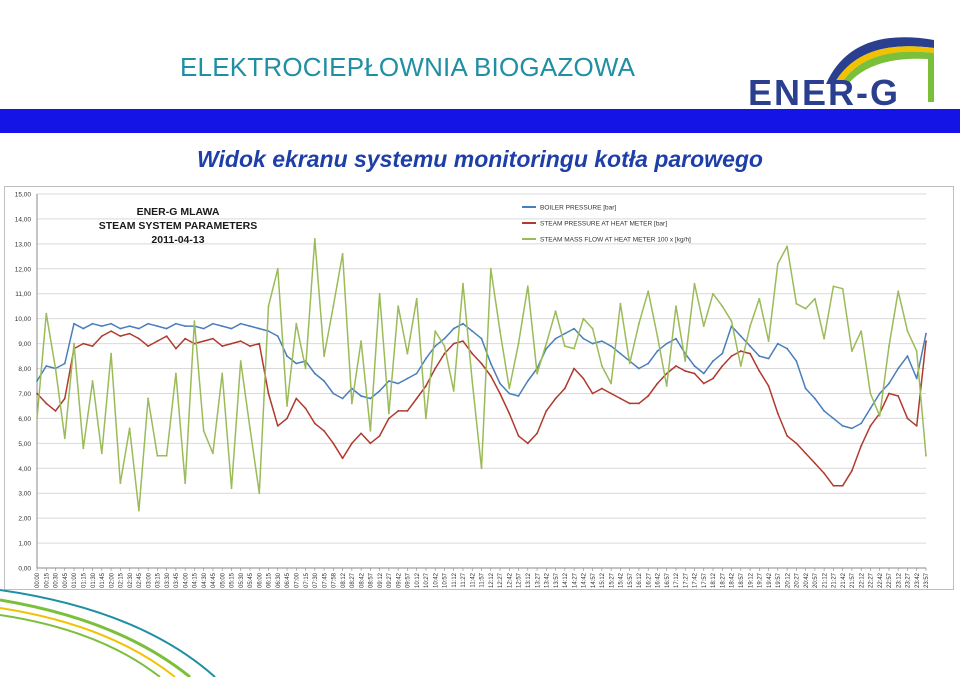 This screenshot has width=960, height=677. I want to click on y-tick-label: 2,00, so click(24, 519).